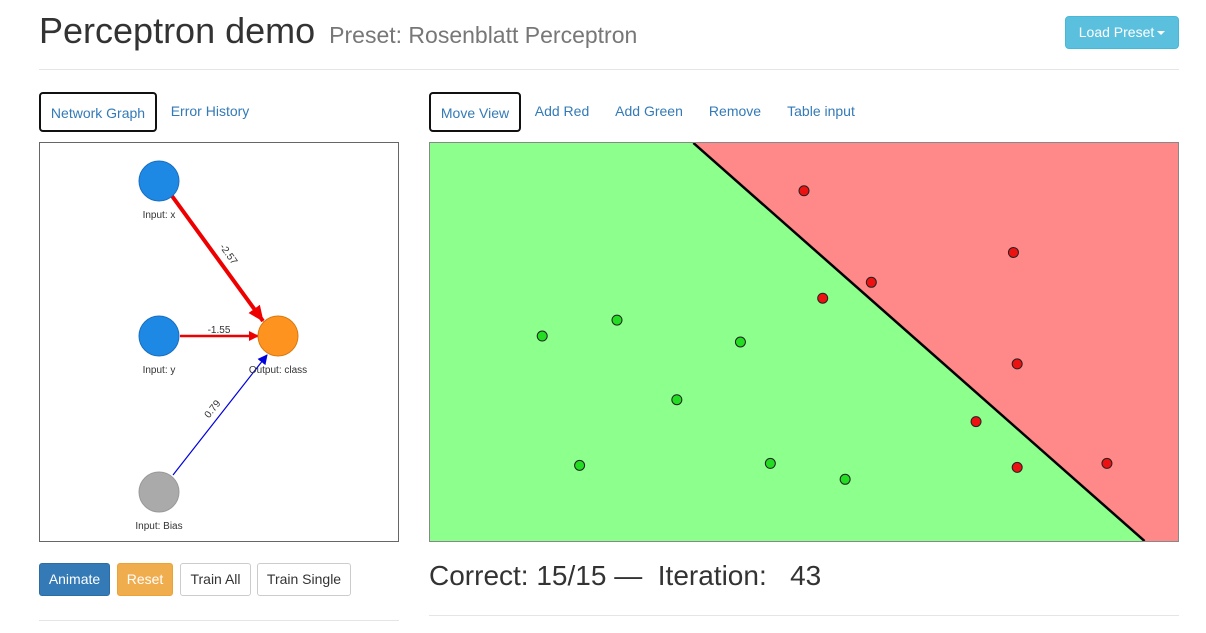 The height and width of the screenshot is (633, 1206). I want to click on weight-bias-label: 0.79, so click(213, 409).